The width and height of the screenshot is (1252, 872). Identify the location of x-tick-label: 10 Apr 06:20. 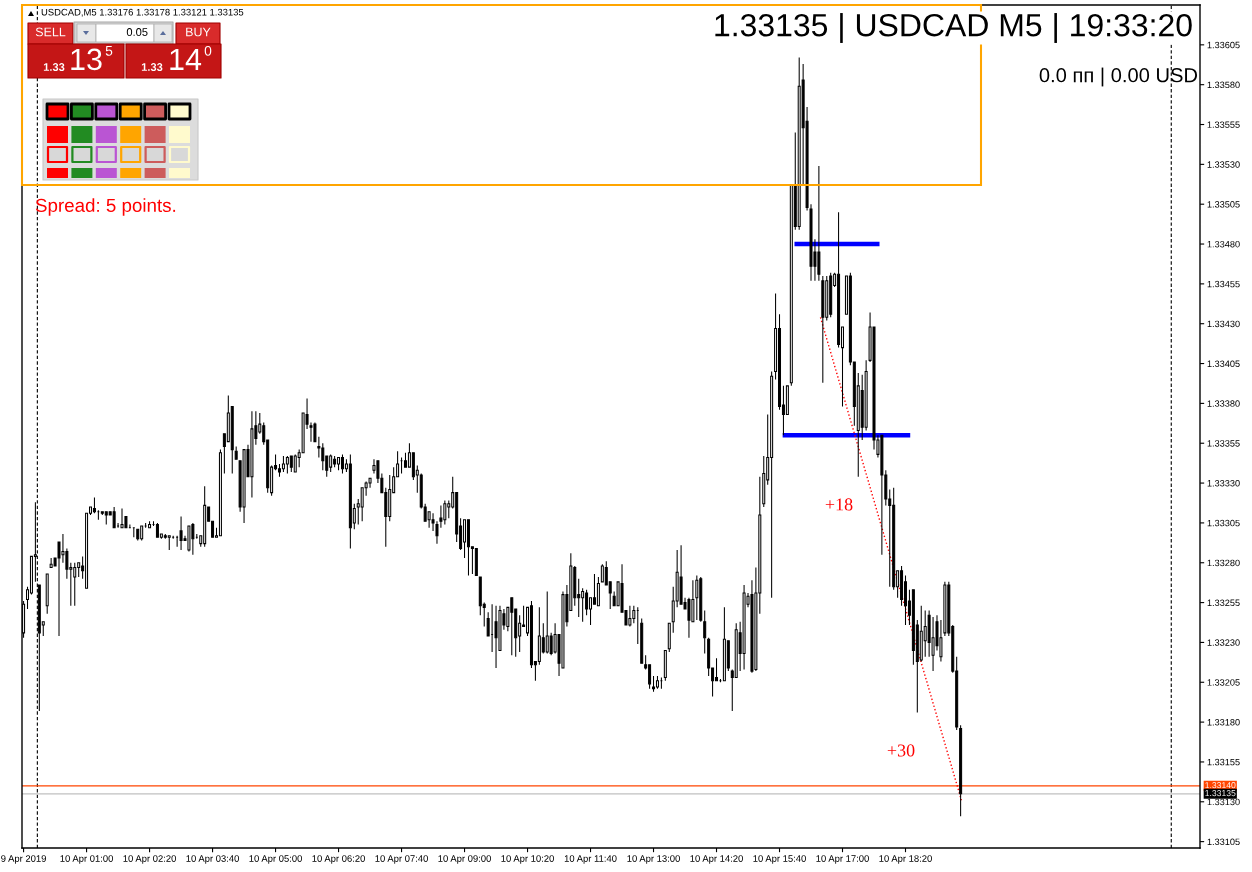
(338, 859).